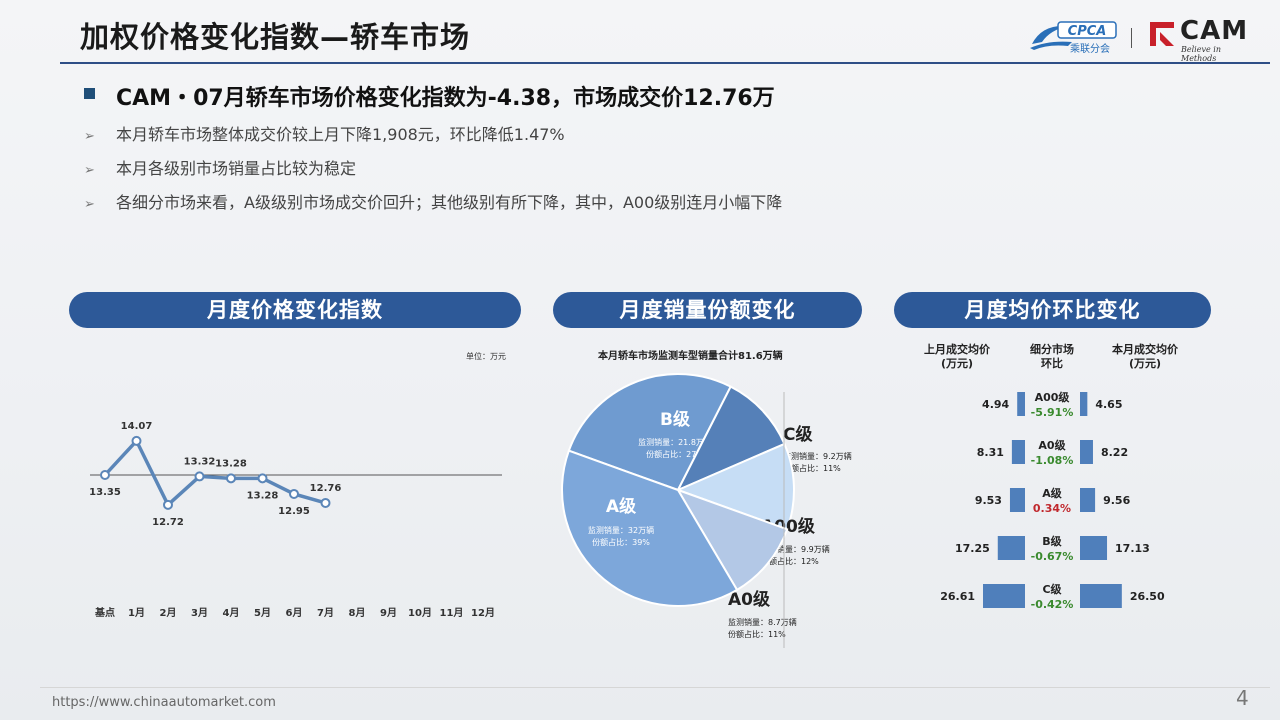  Describe the element at coordinates (1145, 363) in the screenshot. I see `col-header-curr-line2: (万元)` at that location.